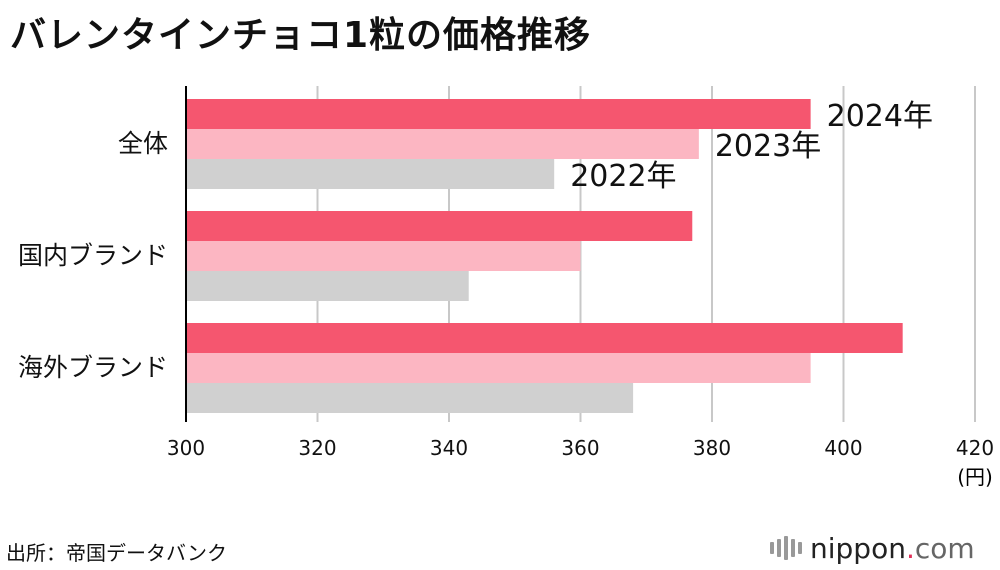 Image resolution: width=1000 pixels, height=570 pixels. What do you see at coordinates (498, 368) in the screenshot?
I see `bar-2023年-海外ブランド` at bounding box center [498, 368].